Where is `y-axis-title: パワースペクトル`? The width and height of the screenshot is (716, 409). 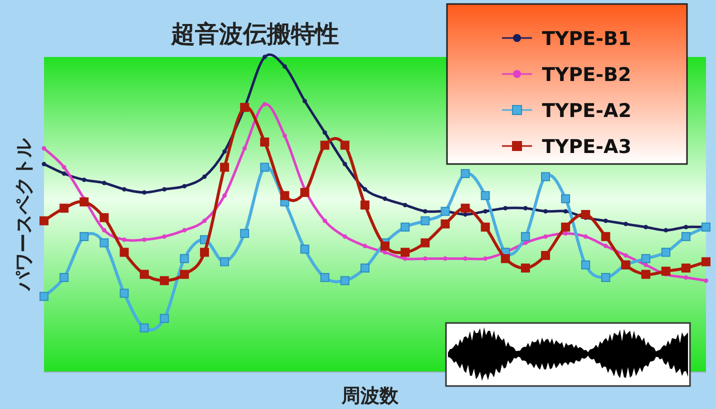 y-axis-title: パワースペクトル is located at coordinates (24, 215).